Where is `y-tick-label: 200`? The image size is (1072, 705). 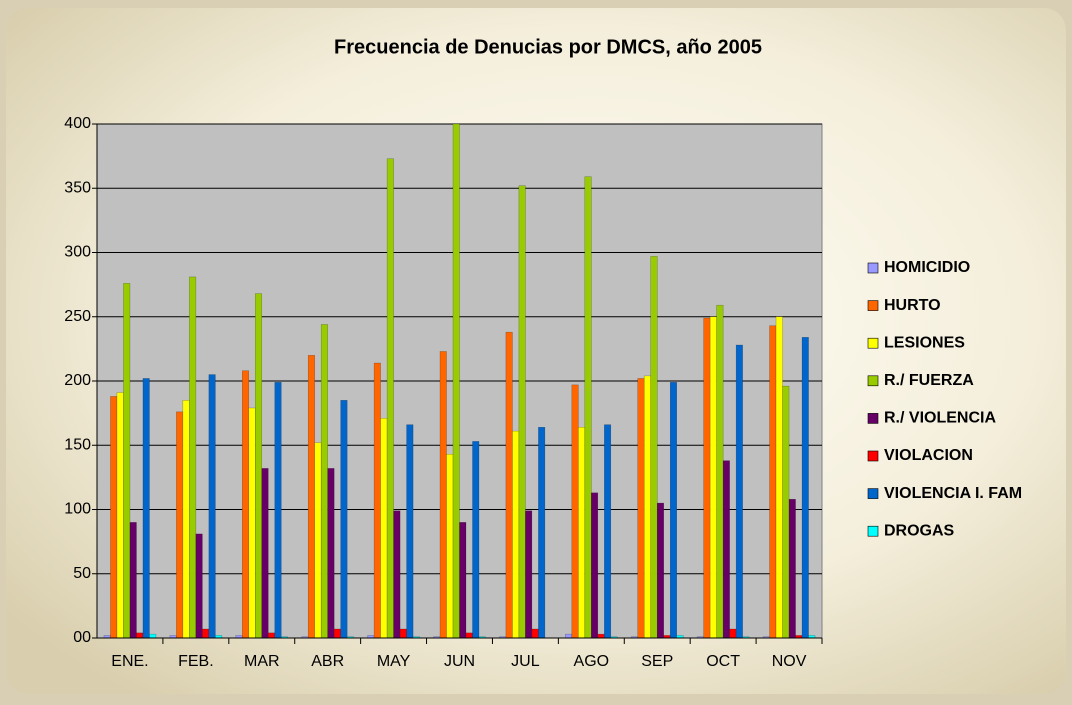
y-tick-label: 200 is located at coordinates (77, 380).